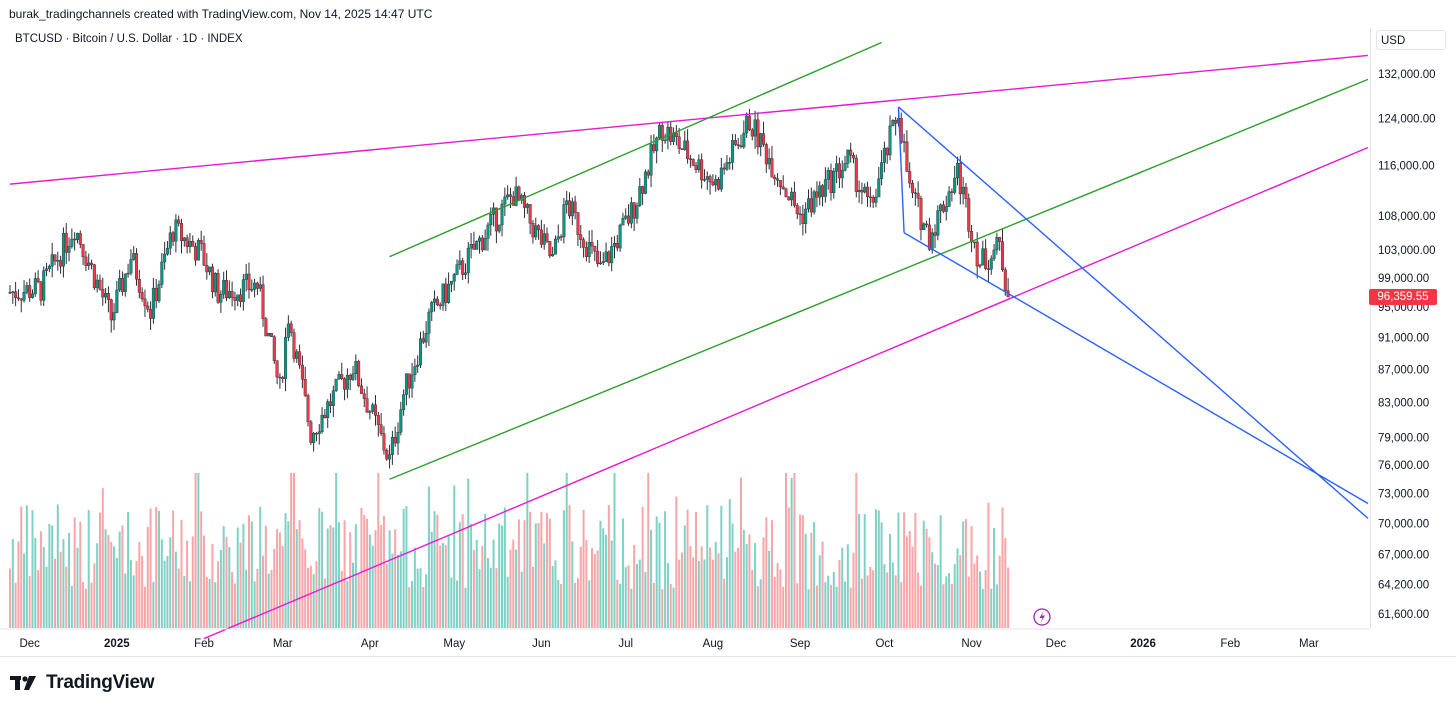 This screenshot has height=710, width=1456. Describe the element at coordinates (1413, 328) in the screenshot. I see `price-scale` at that location.